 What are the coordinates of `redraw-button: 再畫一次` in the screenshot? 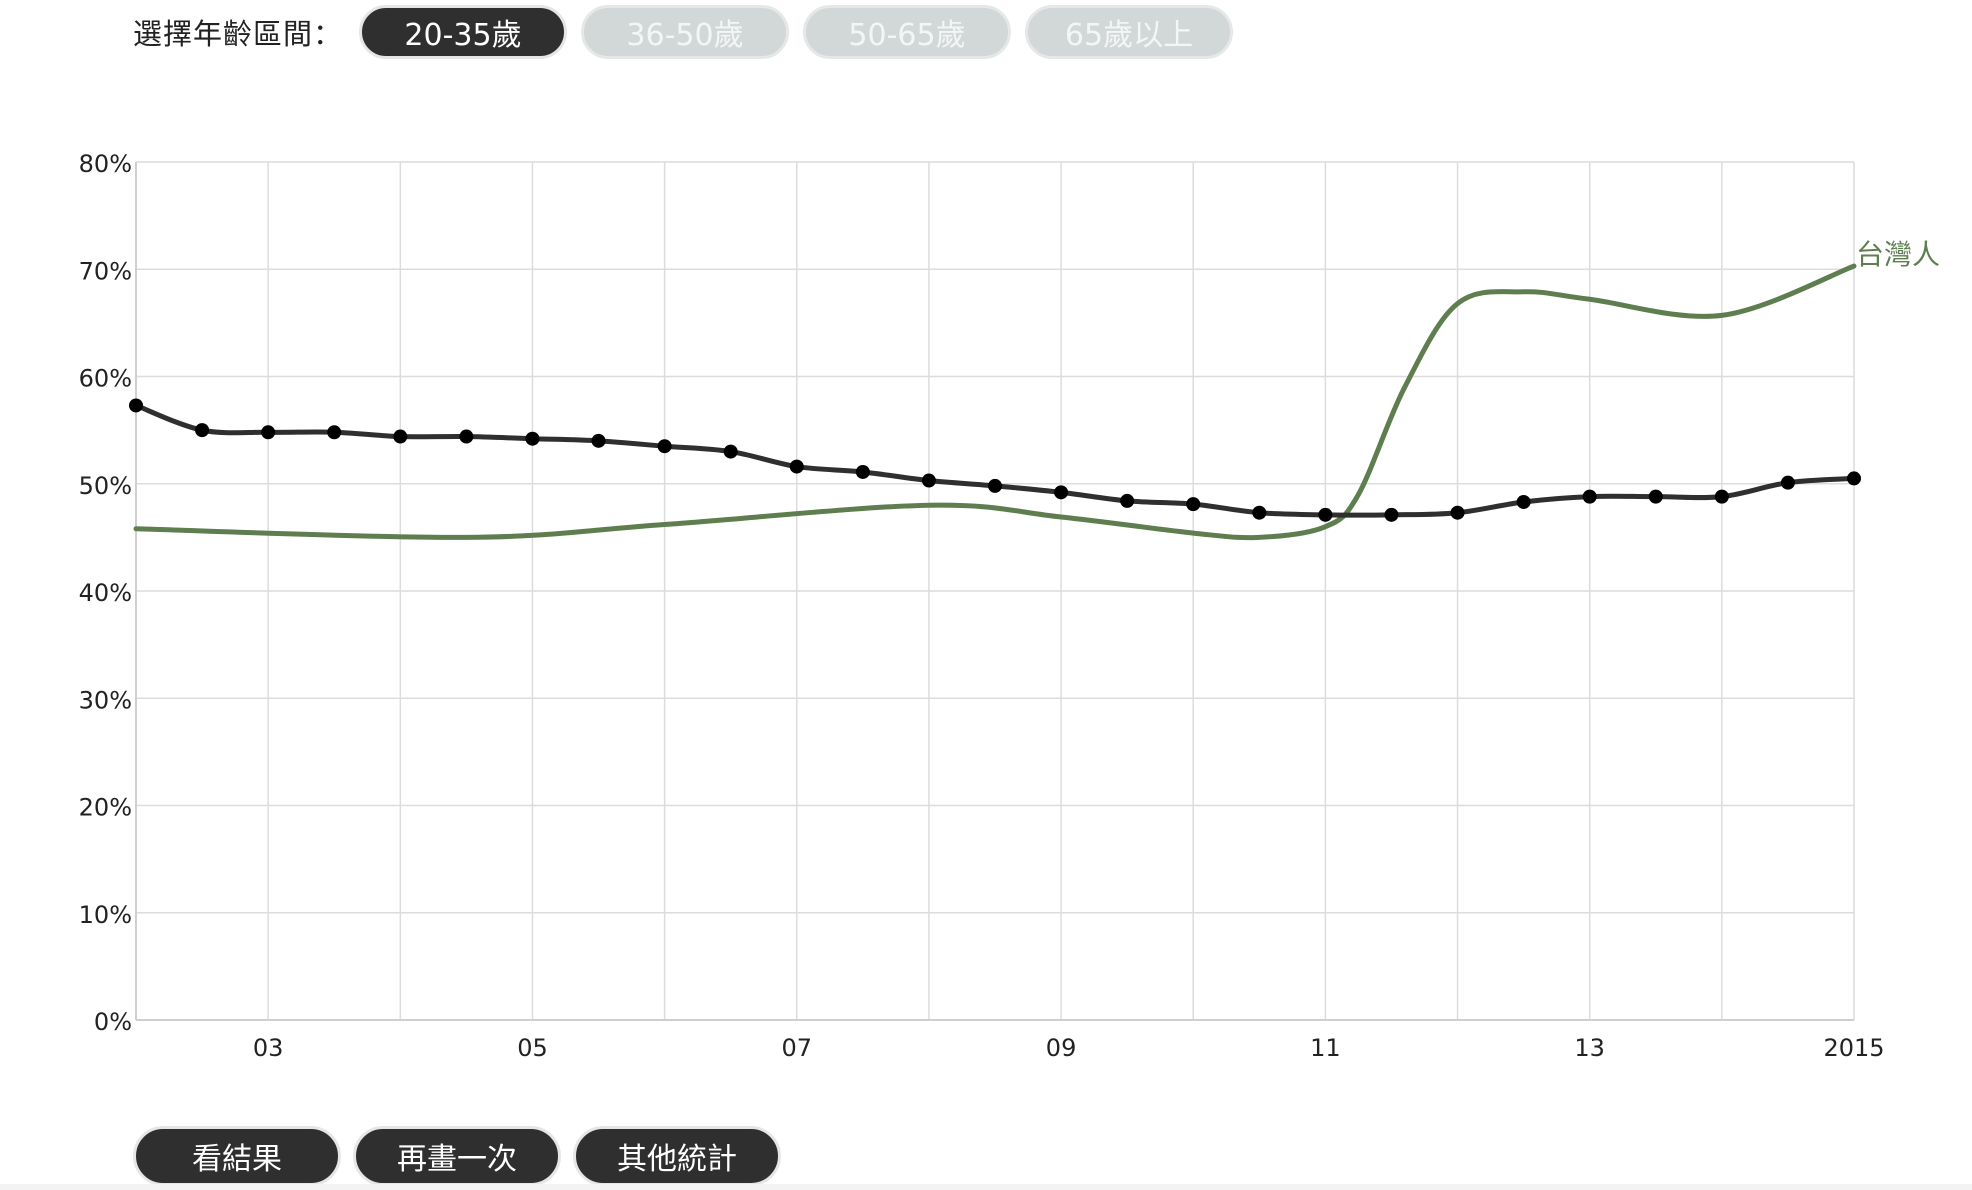 It's located at (457, 1156).